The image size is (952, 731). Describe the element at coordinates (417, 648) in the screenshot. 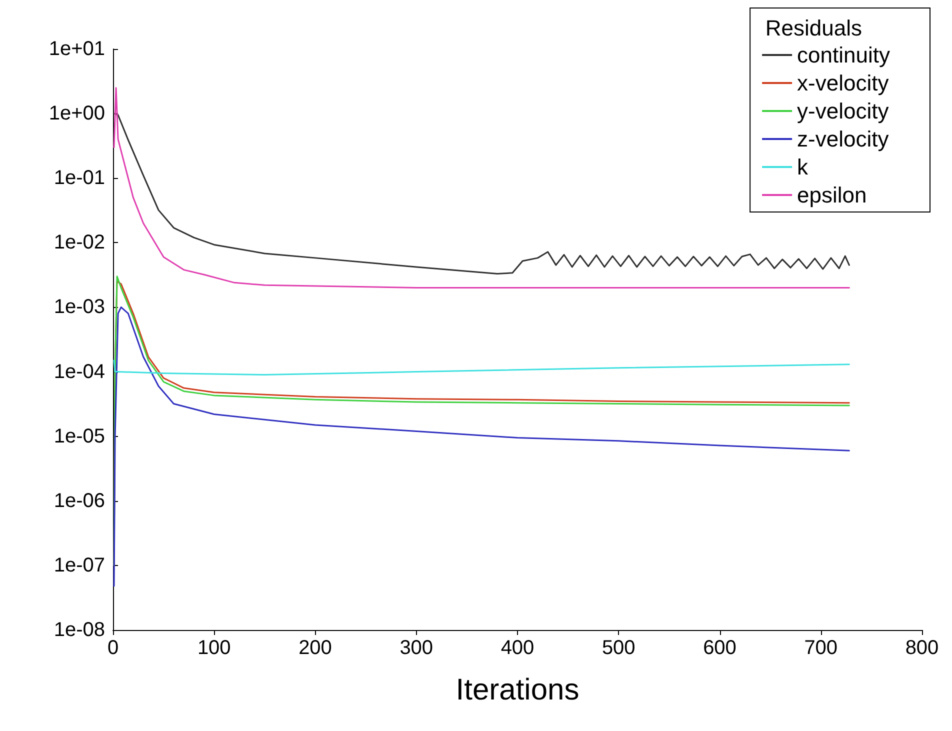

I see `x-tick-label: 300` at that location.